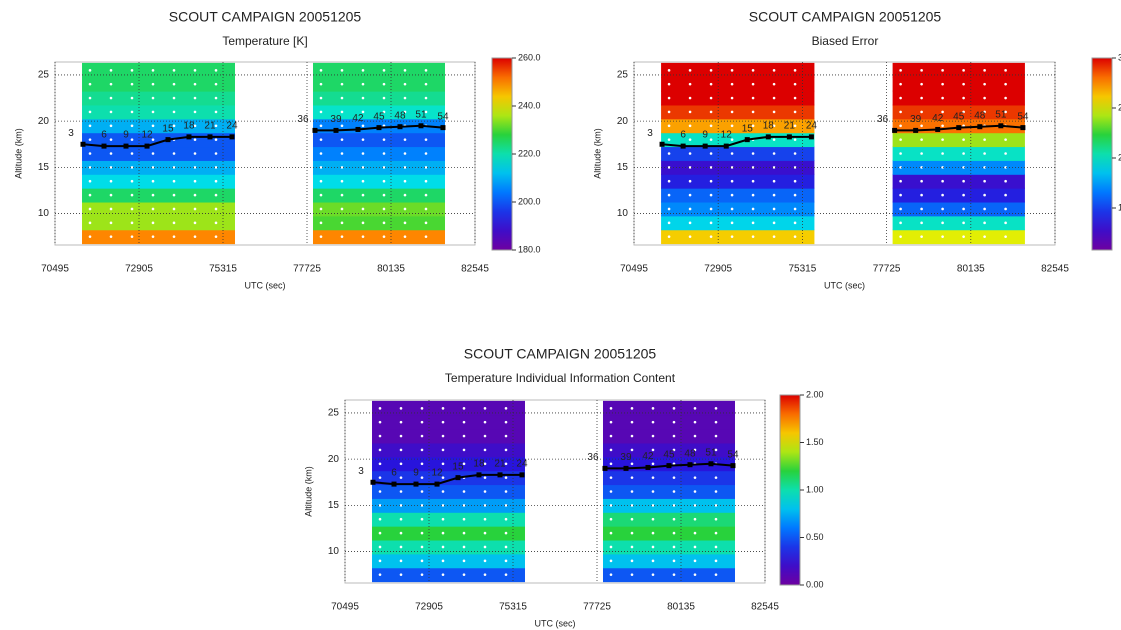  Describe the element at coordinates (416, 473) in the screenshot. I see `point-label: 9` at that location.